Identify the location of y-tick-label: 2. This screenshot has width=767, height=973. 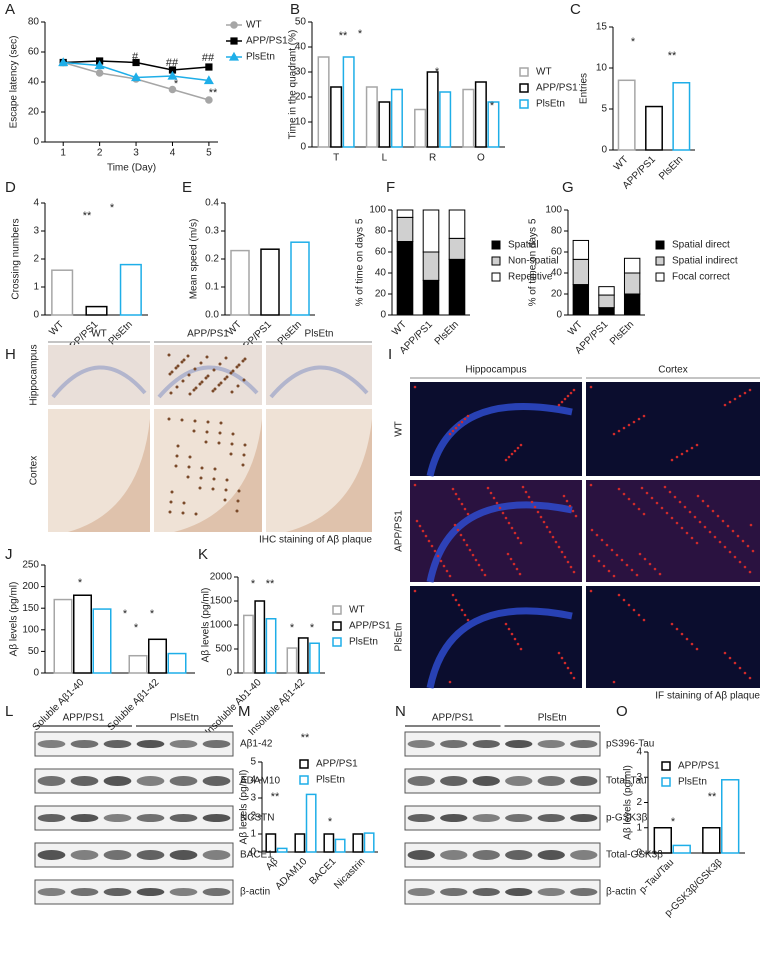
(253, 816).